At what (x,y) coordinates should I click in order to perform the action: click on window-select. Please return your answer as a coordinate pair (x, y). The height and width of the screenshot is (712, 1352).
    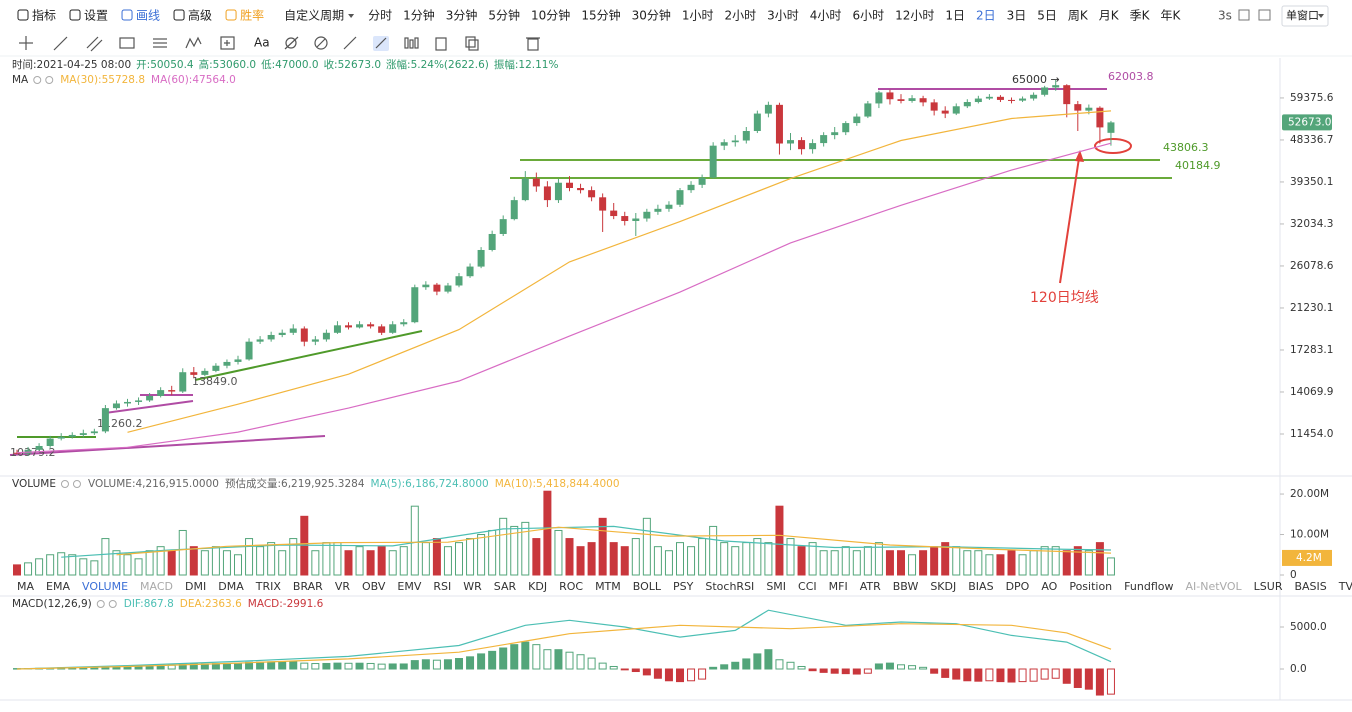
    Looking at the image, I should click on (1305, 16).